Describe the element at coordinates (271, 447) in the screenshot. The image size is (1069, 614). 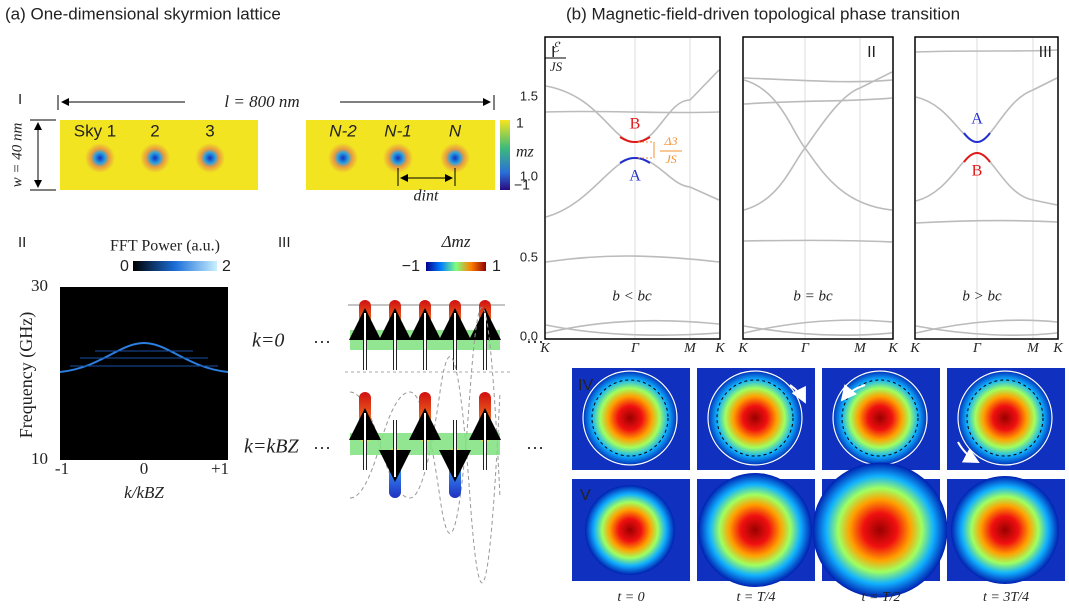
I see `row-label: k=kBZ` at that location.